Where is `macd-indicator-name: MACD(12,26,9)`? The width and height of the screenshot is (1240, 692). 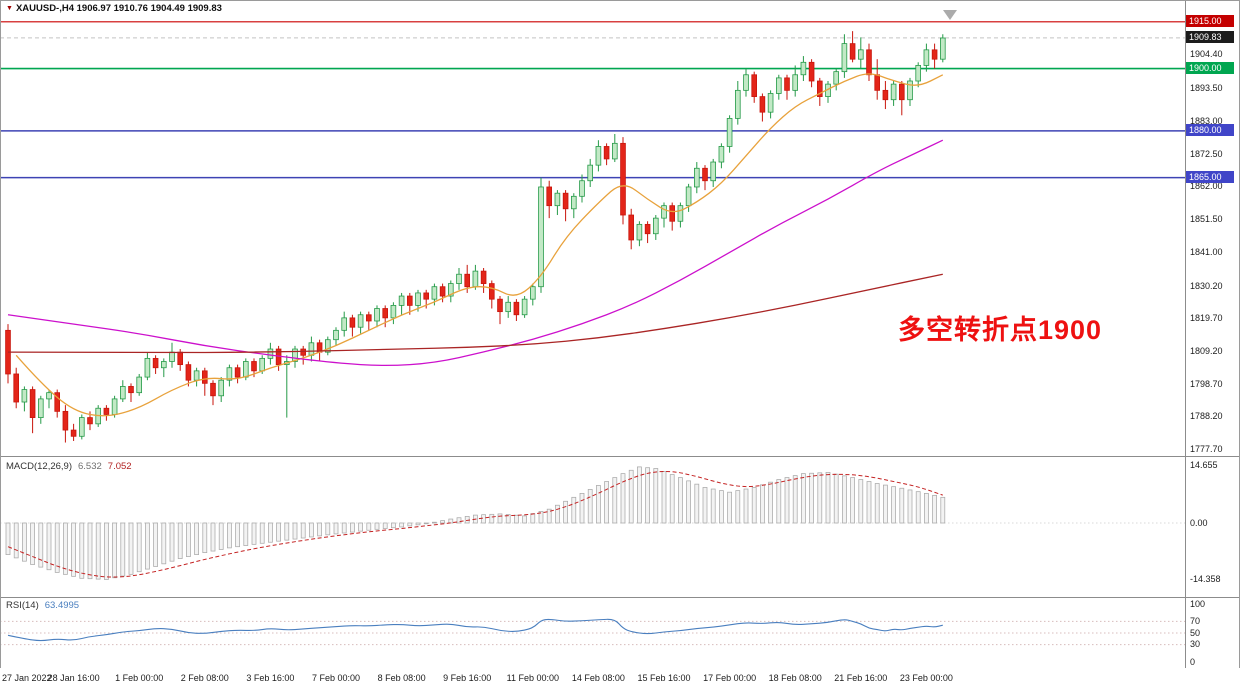 macd-indicator-name: MACD(12,26,9) is located at coordinates (39, 466).